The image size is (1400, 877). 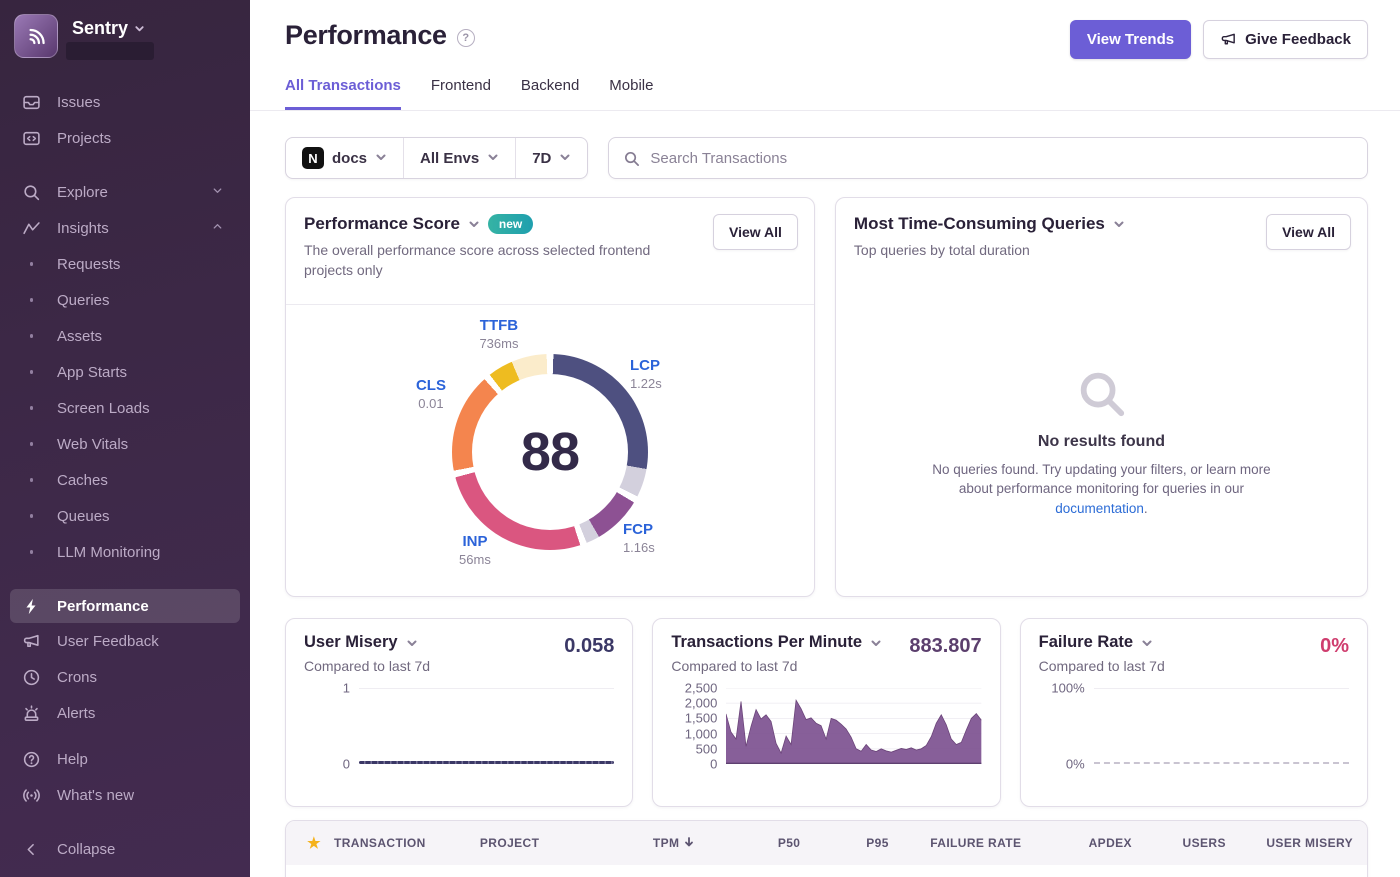 What do you see at coordinates (459, 158) in the screenshot?
I see `environment-filter: All Envs` at bounding box center [459, 158].